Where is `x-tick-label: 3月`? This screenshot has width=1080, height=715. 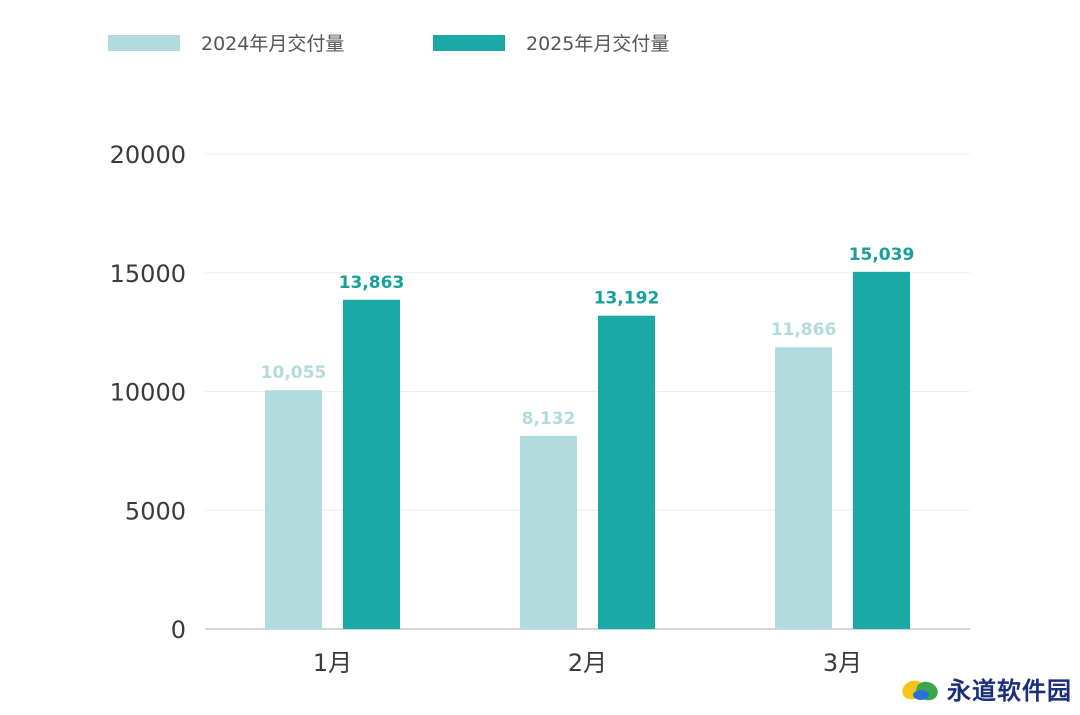
x-tick-label: 3月 is located at coordinates (842, 663).